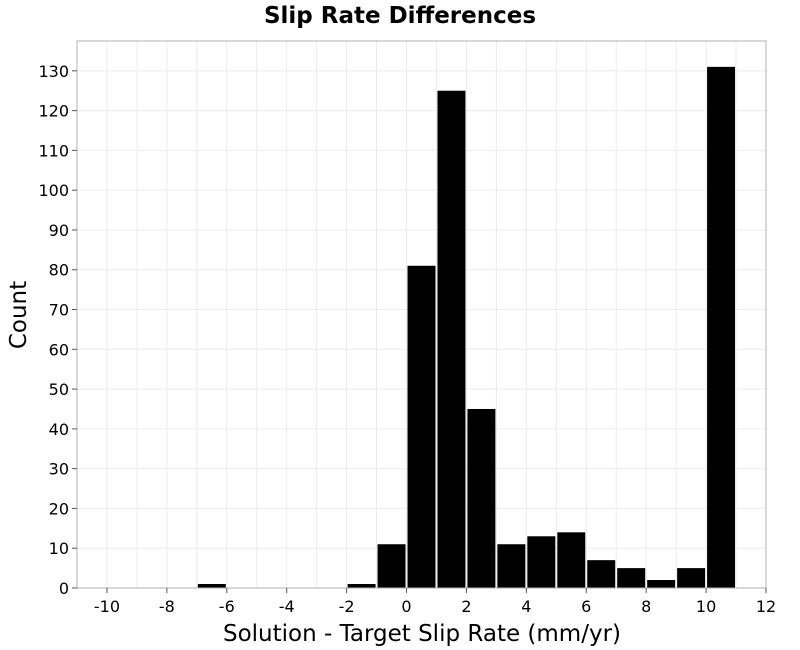  What do you see at coordinates (19, 315) in the screenshot?
I see `y-axis-label: Count` at bounding box center [19, 315].